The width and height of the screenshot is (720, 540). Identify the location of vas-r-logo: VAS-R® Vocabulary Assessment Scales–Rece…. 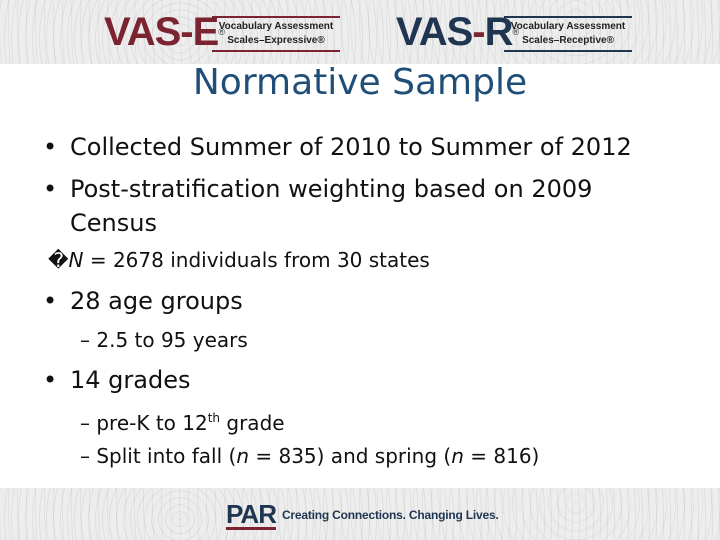
(516, 32).